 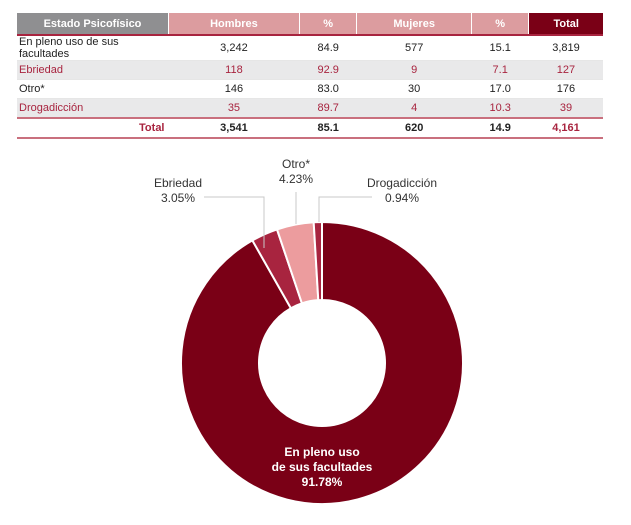 What do you see at coordinates (565, 24) in the screenshot?
I see `header-total: Total` at bounding box center [565, 24].